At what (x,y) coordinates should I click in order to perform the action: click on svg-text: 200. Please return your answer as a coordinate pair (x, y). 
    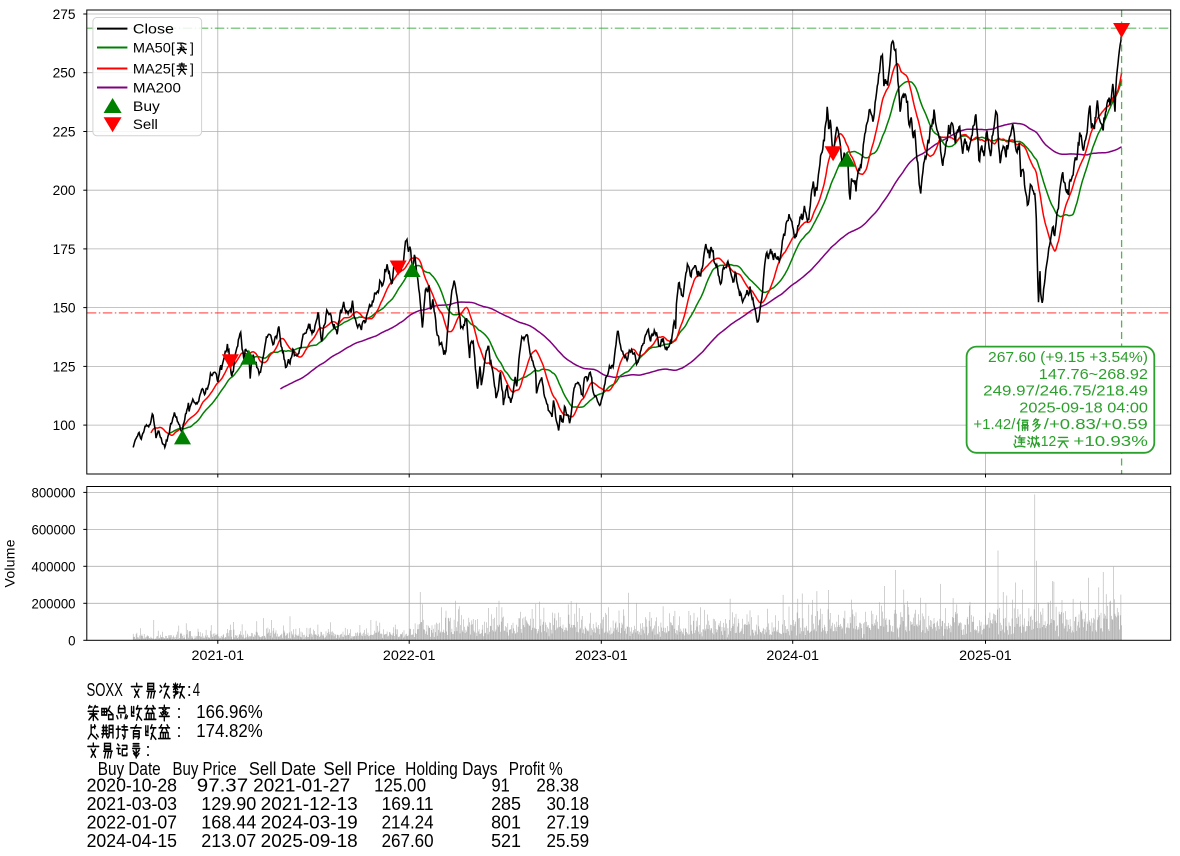
    Looking at the image, I should click on (64, 190).